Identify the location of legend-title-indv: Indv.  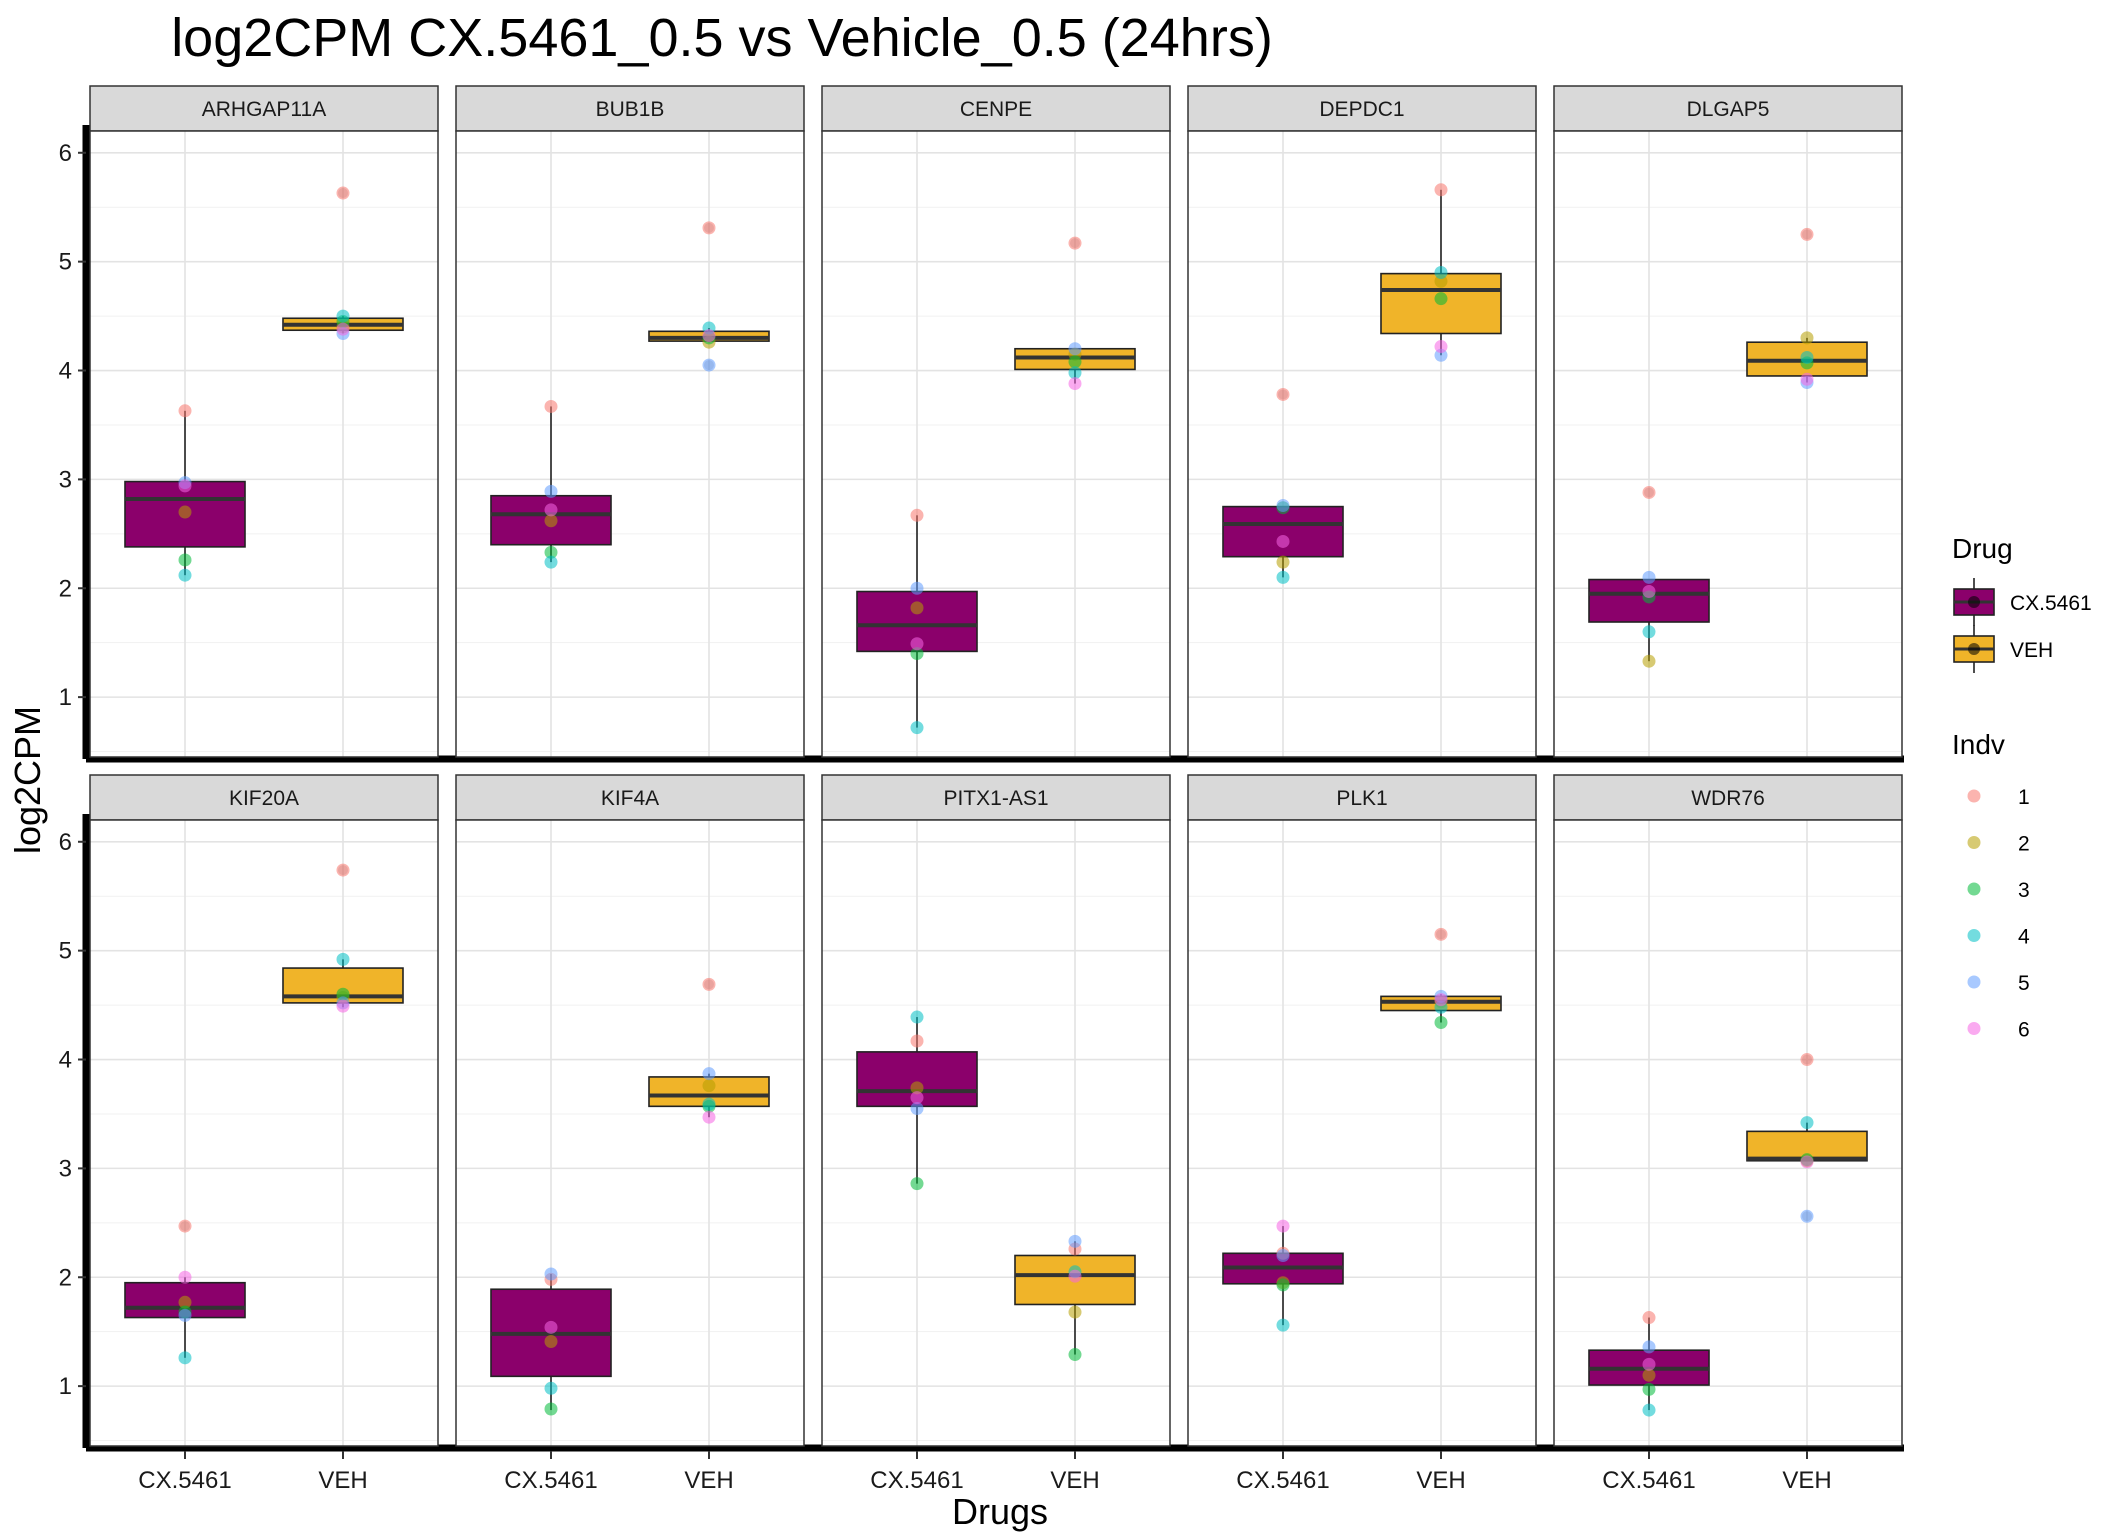
(1978, 744).